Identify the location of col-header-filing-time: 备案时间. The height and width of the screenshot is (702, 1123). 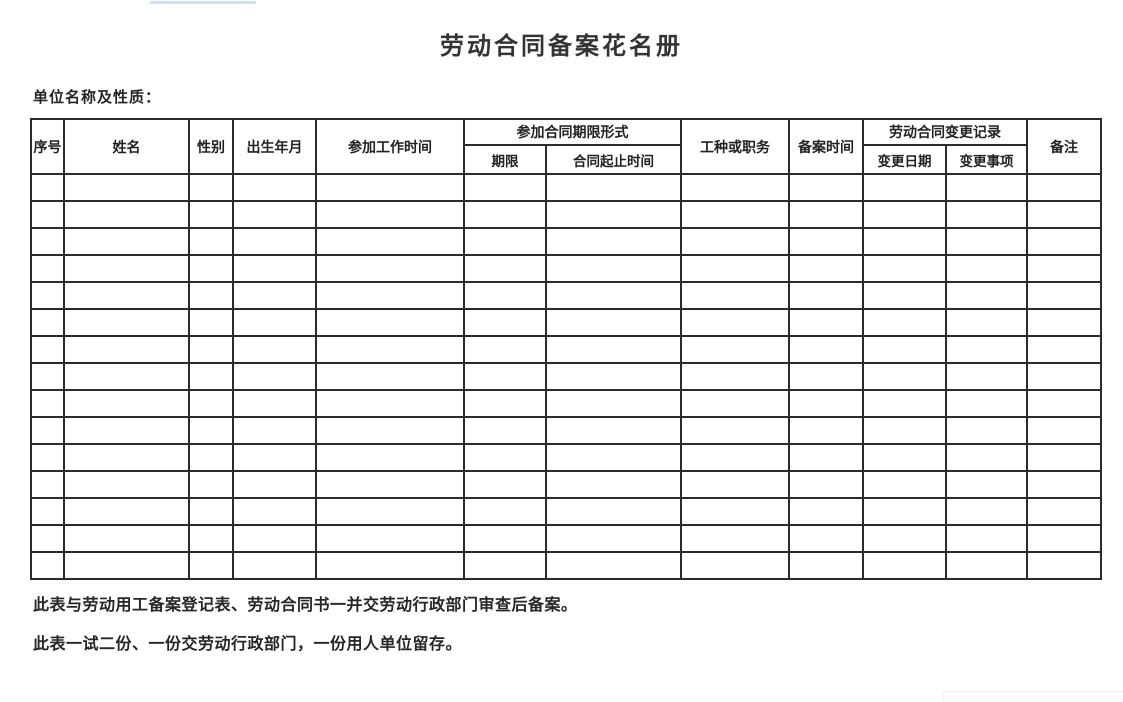
(826, 146).